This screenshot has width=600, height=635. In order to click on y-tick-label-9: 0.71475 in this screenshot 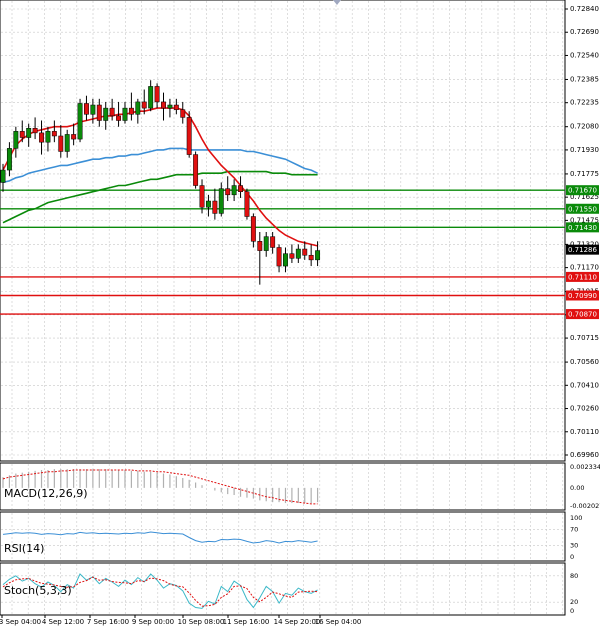, I will do `click(584, 220)`.